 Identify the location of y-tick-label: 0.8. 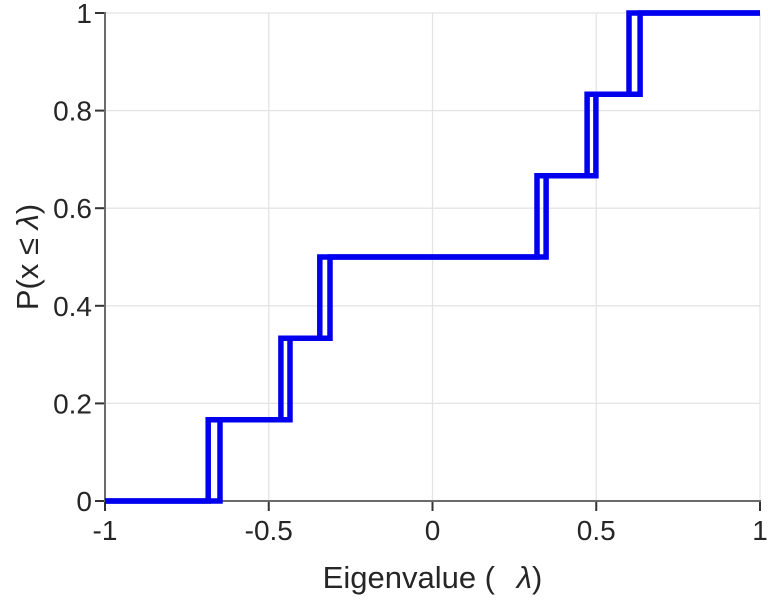
(72, 111).